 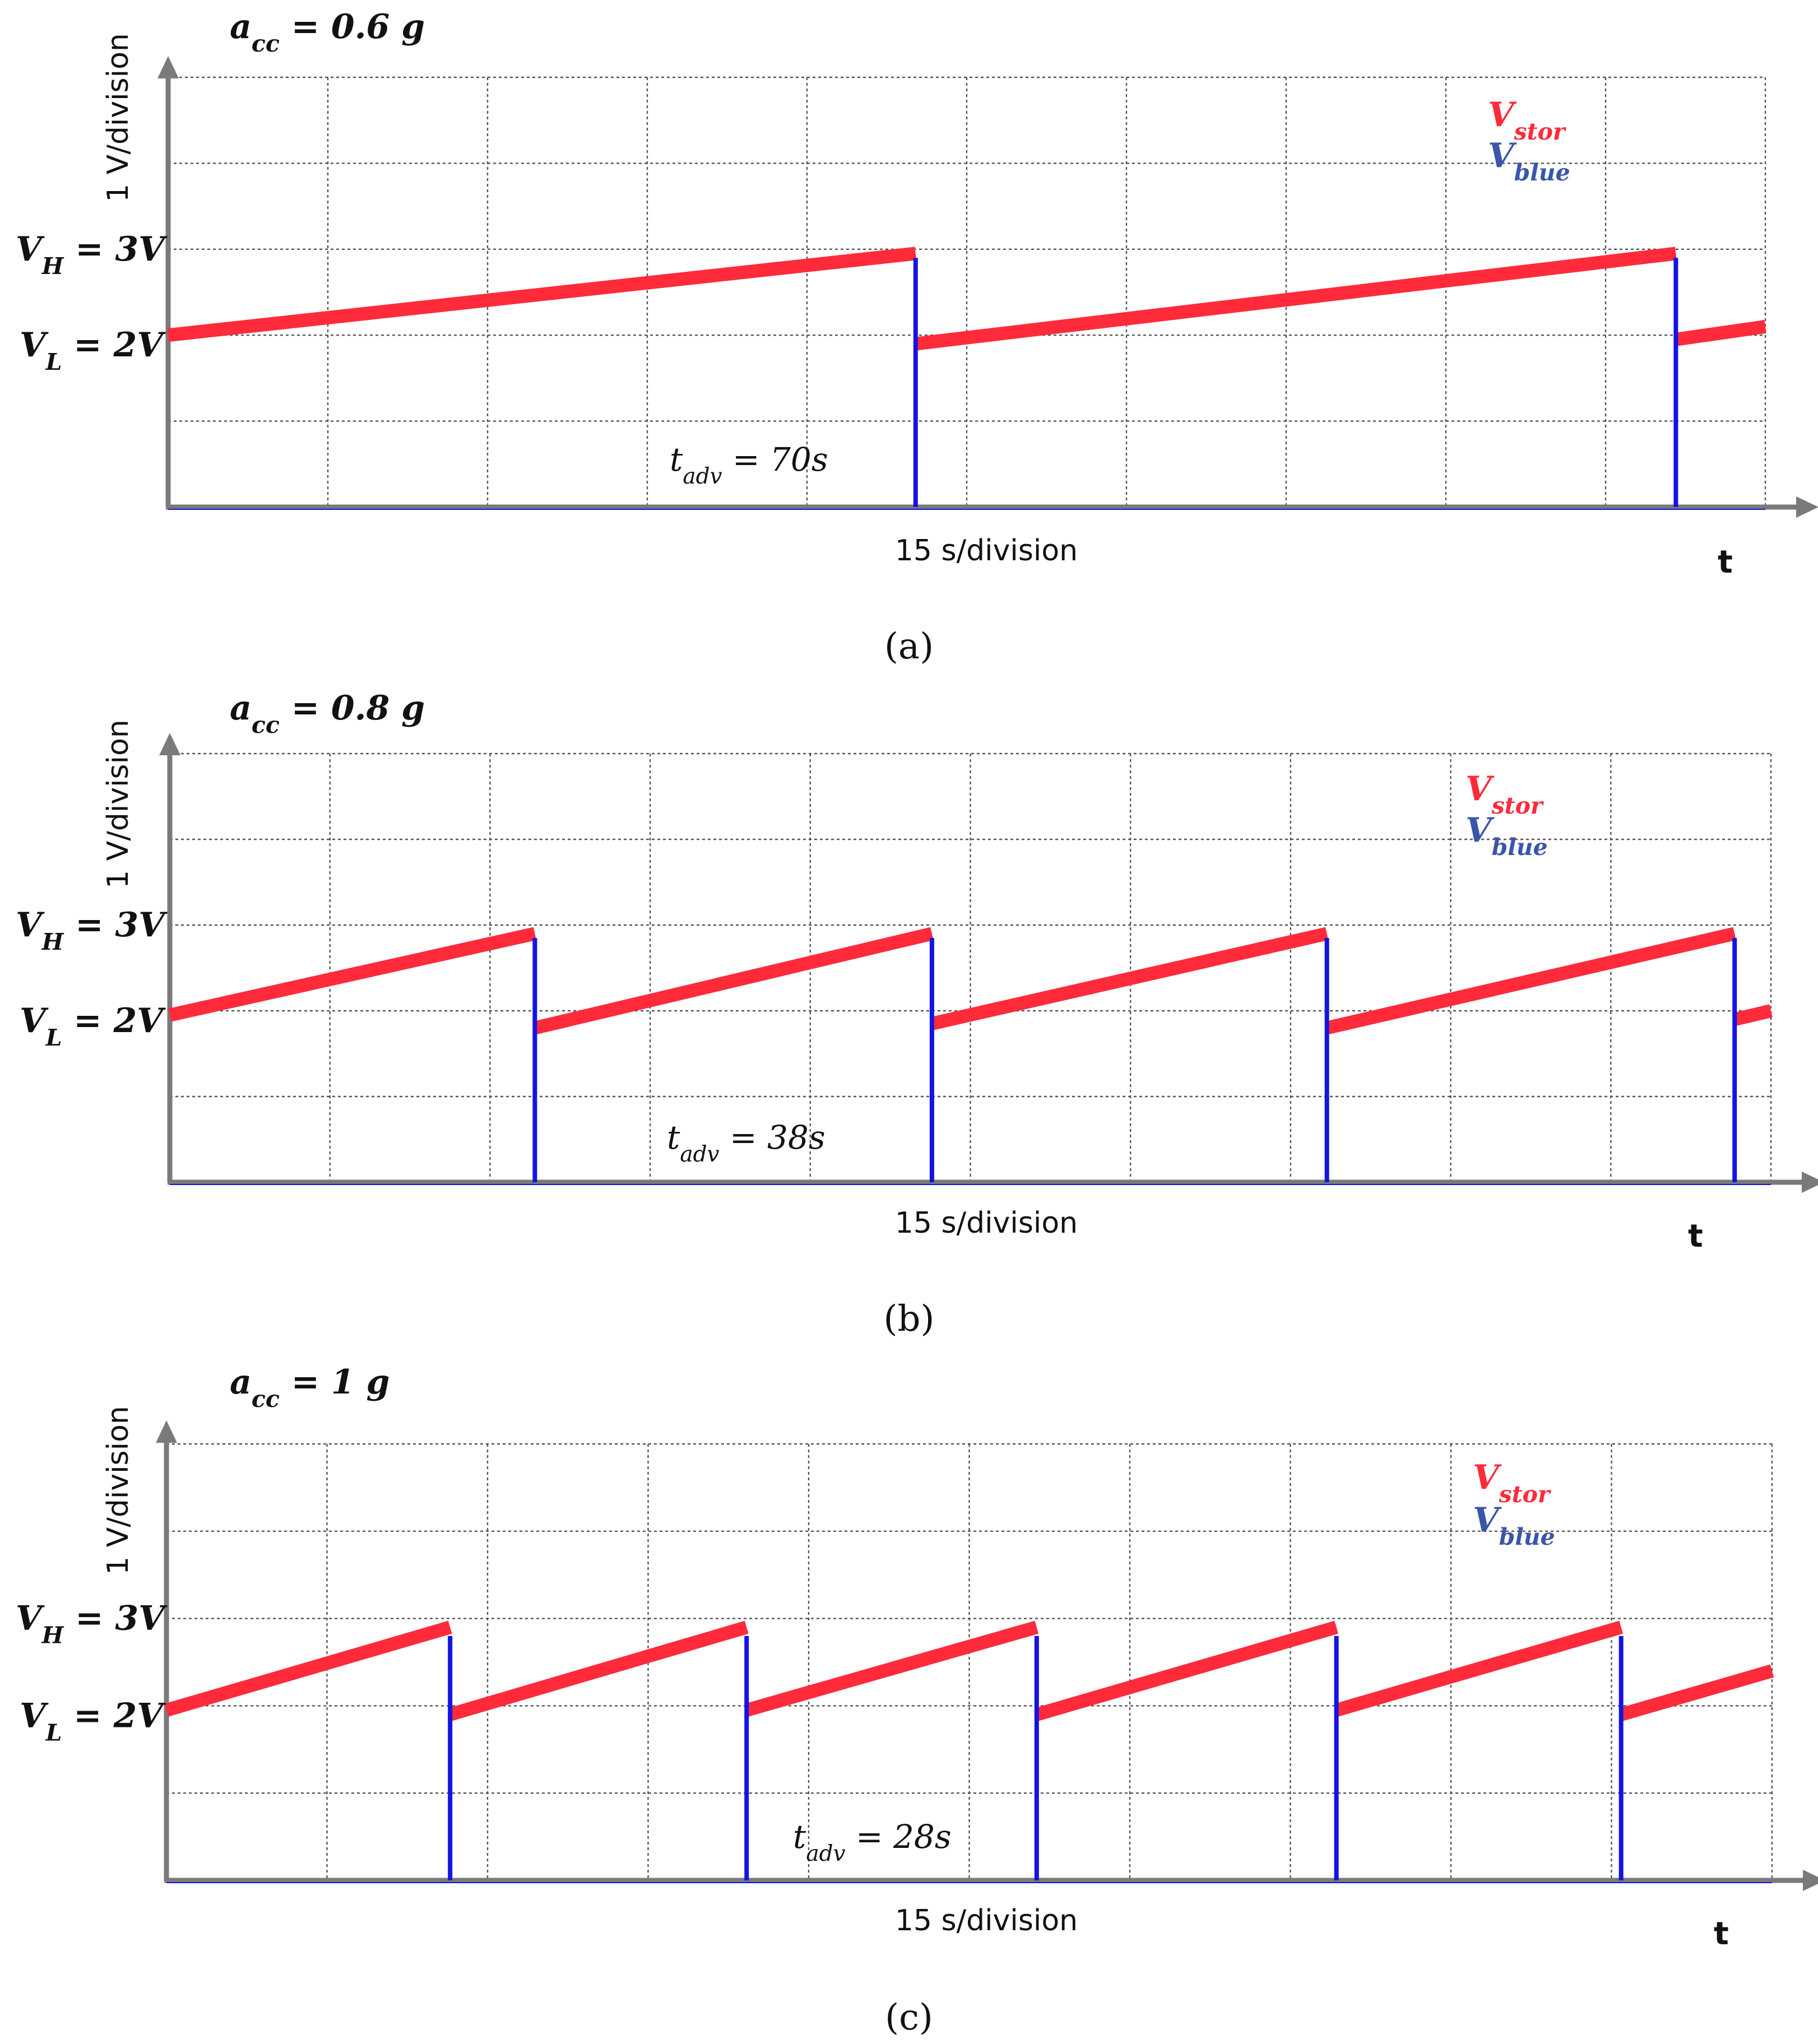 I want to click on tadv-annotation-rest: = 70s, so click(x=775, y=460).